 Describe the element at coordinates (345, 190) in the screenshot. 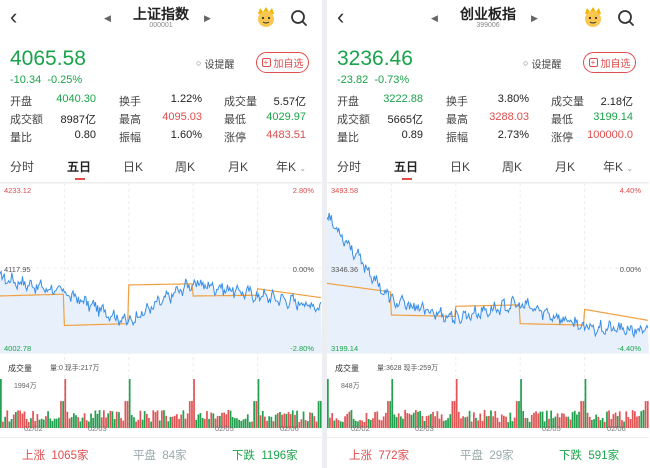

I see `y-axis-top-label: 3493.58` at that location.